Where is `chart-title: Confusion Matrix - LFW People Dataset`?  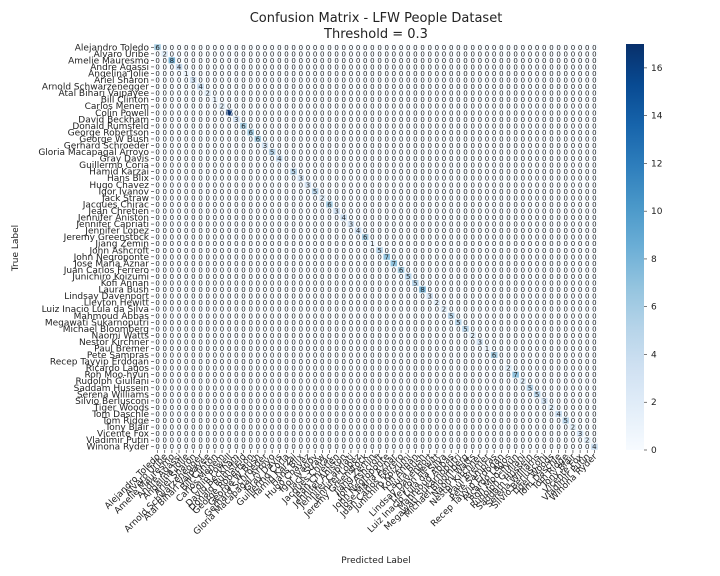
chart-title: Confusion Matrix - LFW People Dataset is located at coordinates (376, 18).